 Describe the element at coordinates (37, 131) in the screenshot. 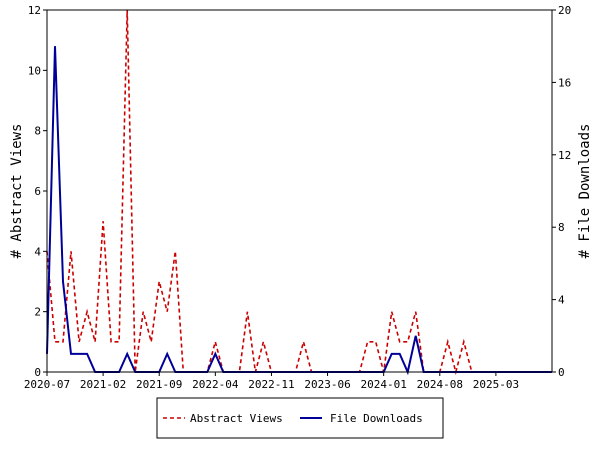

I see `left-axis-tick-label: 8` at that location.